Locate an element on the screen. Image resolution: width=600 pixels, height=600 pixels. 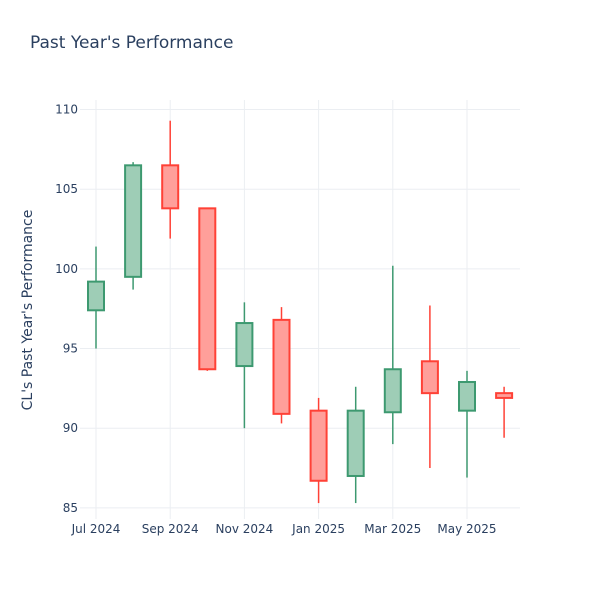
x-tick-label: Mar 2025 is located at coordinates (392, 529).